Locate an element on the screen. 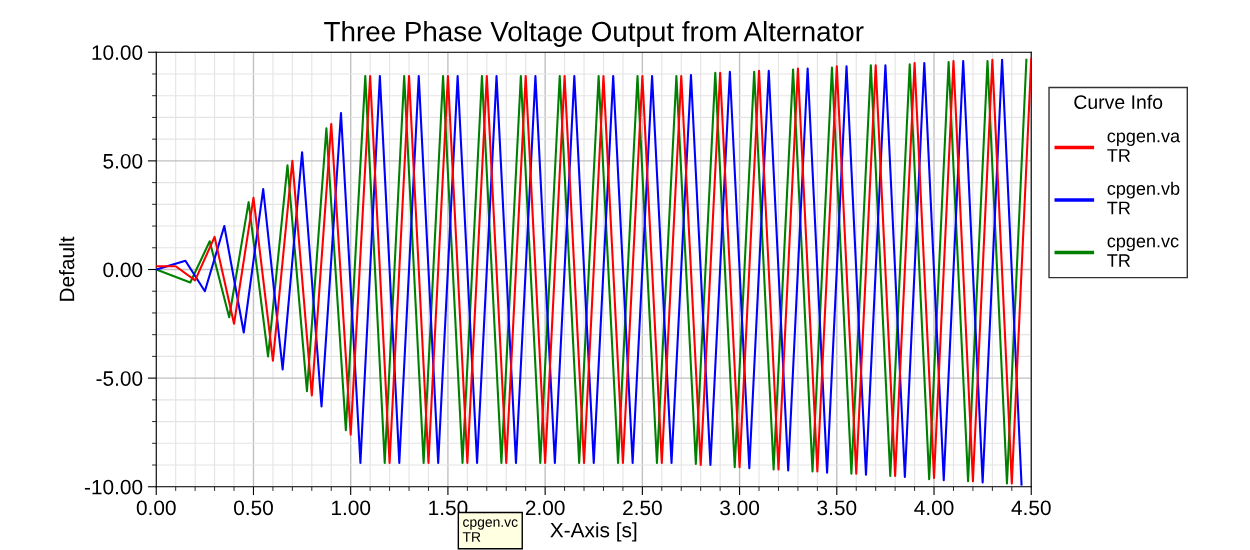  x-tick-label: 4.50 is located at coordinates (1031, 508).